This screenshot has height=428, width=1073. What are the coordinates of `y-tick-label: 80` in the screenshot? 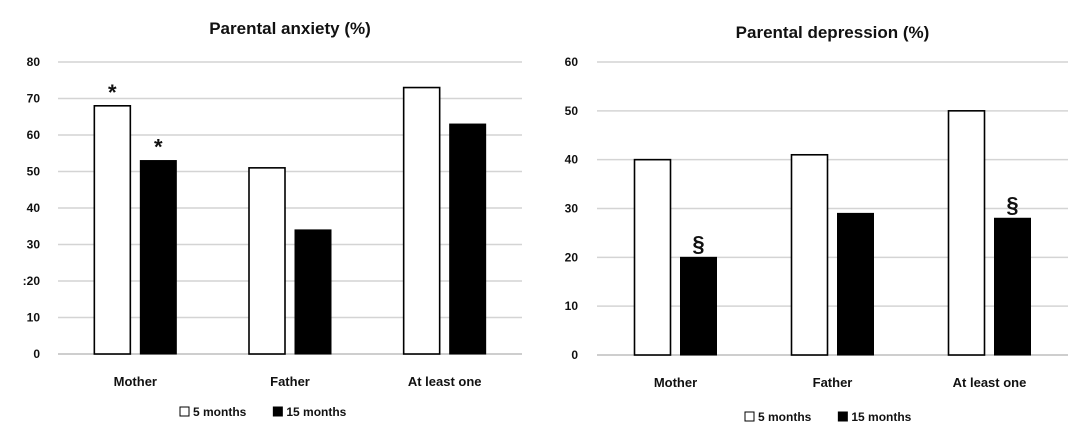 It's located at (34, 62).